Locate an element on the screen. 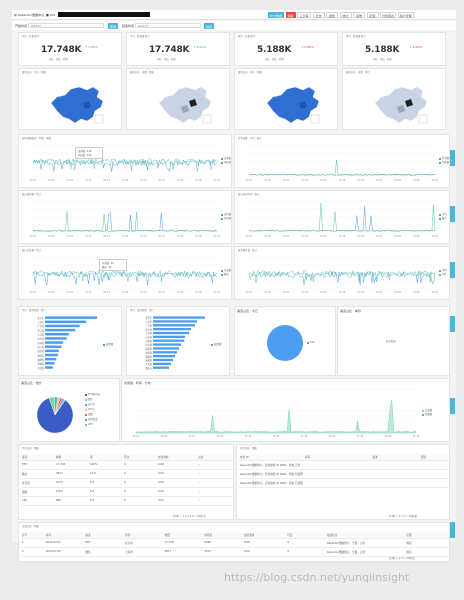 The width and height of the screenshot is (464, 600). nav-button-1: 刷新 is located at coordinates (290, 15).